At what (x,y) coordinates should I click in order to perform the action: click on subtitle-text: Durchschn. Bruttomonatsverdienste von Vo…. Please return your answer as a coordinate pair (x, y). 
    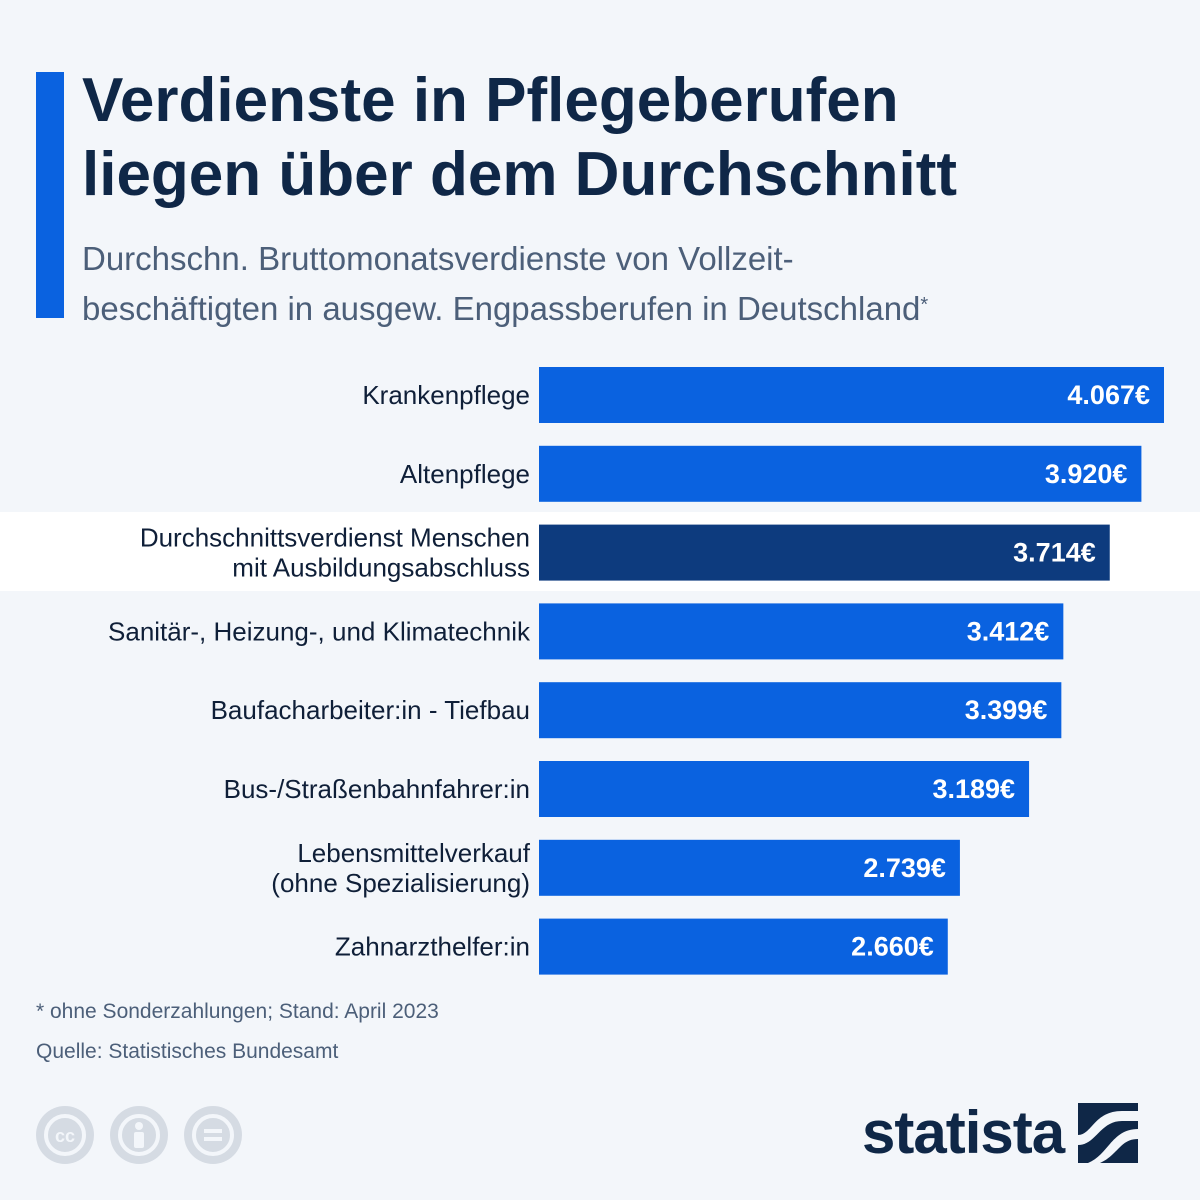
    Looking at the image, I should click on (501, 283).